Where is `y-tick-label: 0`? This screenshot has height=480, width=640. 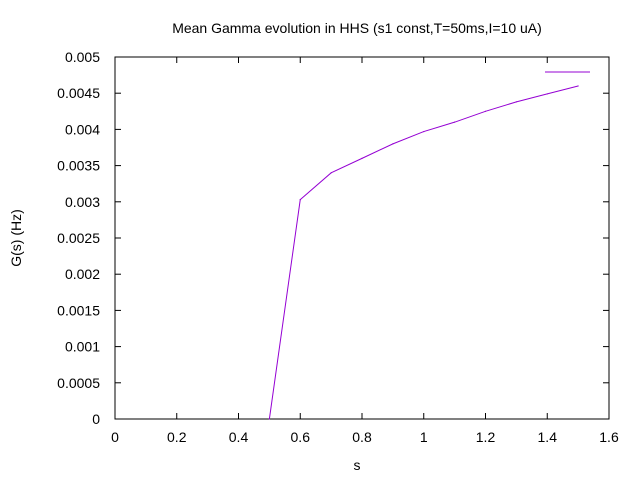 y-tick-label: 0 is located at coordinates (96, 419).